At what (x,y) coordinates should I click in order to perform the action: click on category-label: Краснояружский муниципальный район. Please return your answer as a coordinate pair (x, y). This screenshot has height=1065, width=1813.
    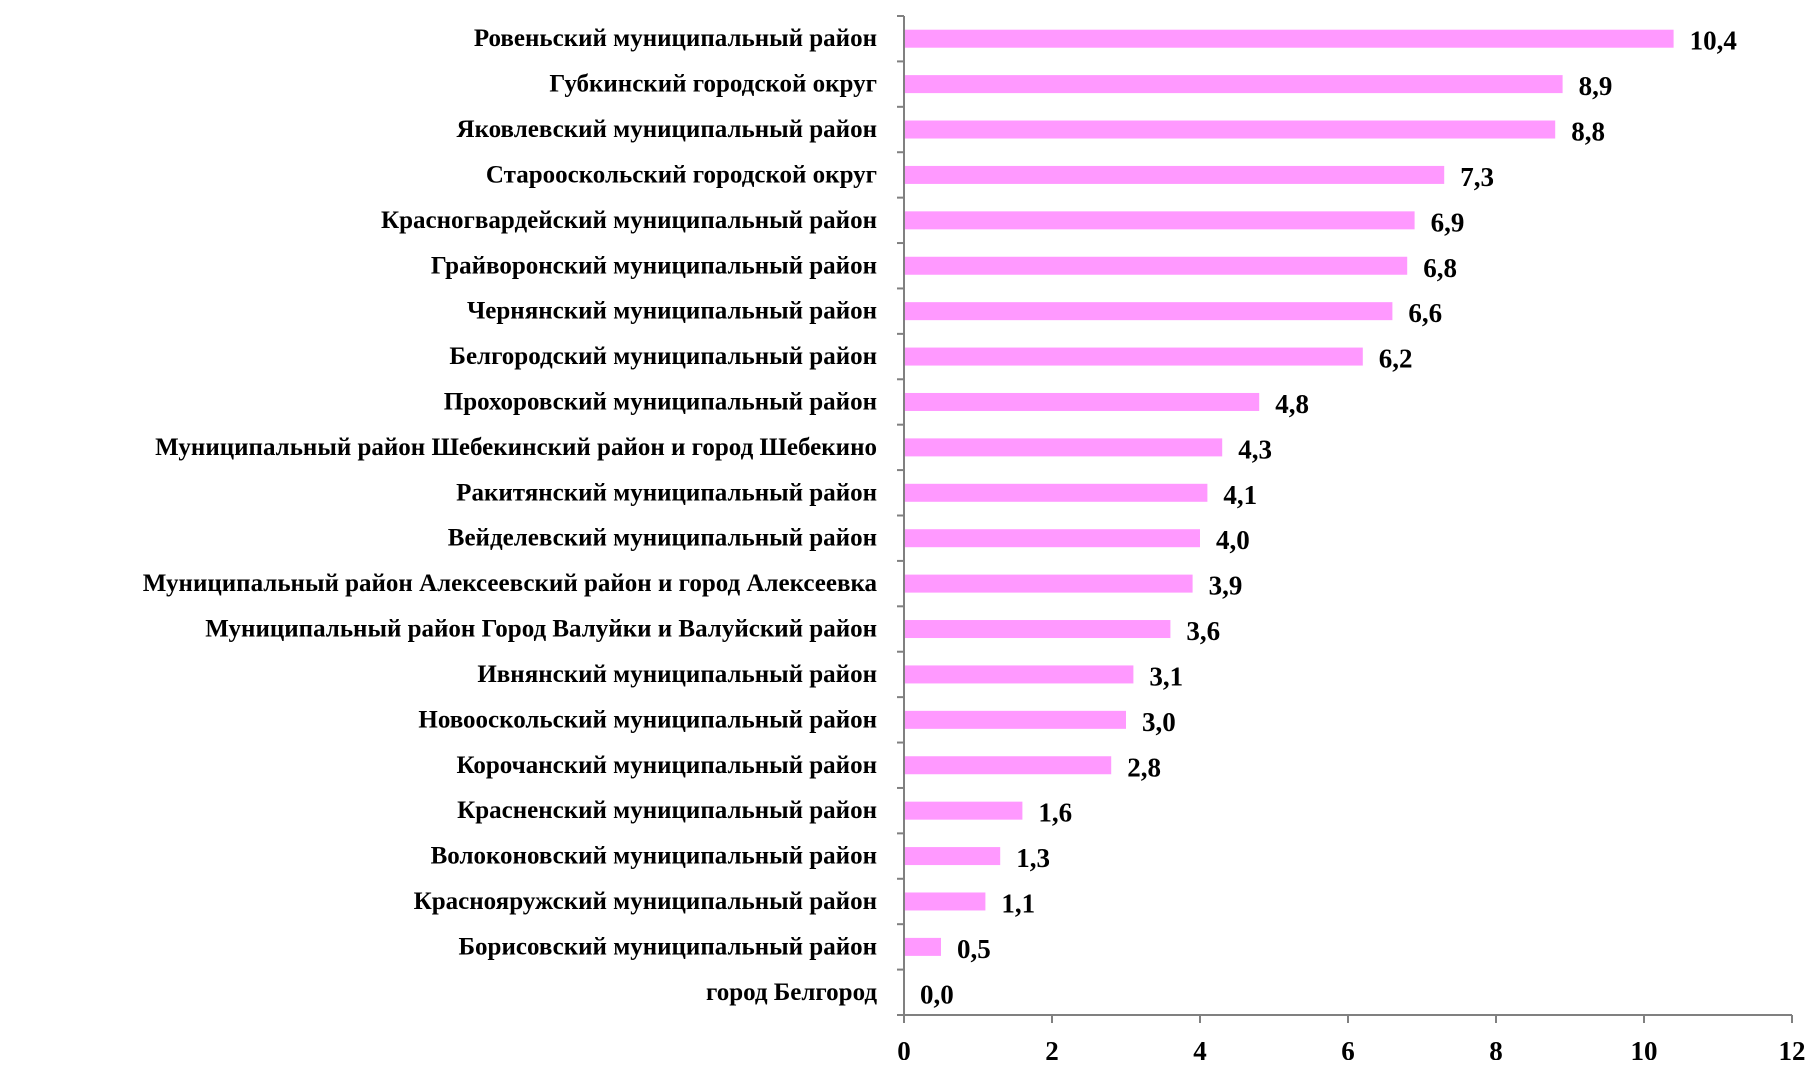
    Looking at the image, I should click on (645, 901).